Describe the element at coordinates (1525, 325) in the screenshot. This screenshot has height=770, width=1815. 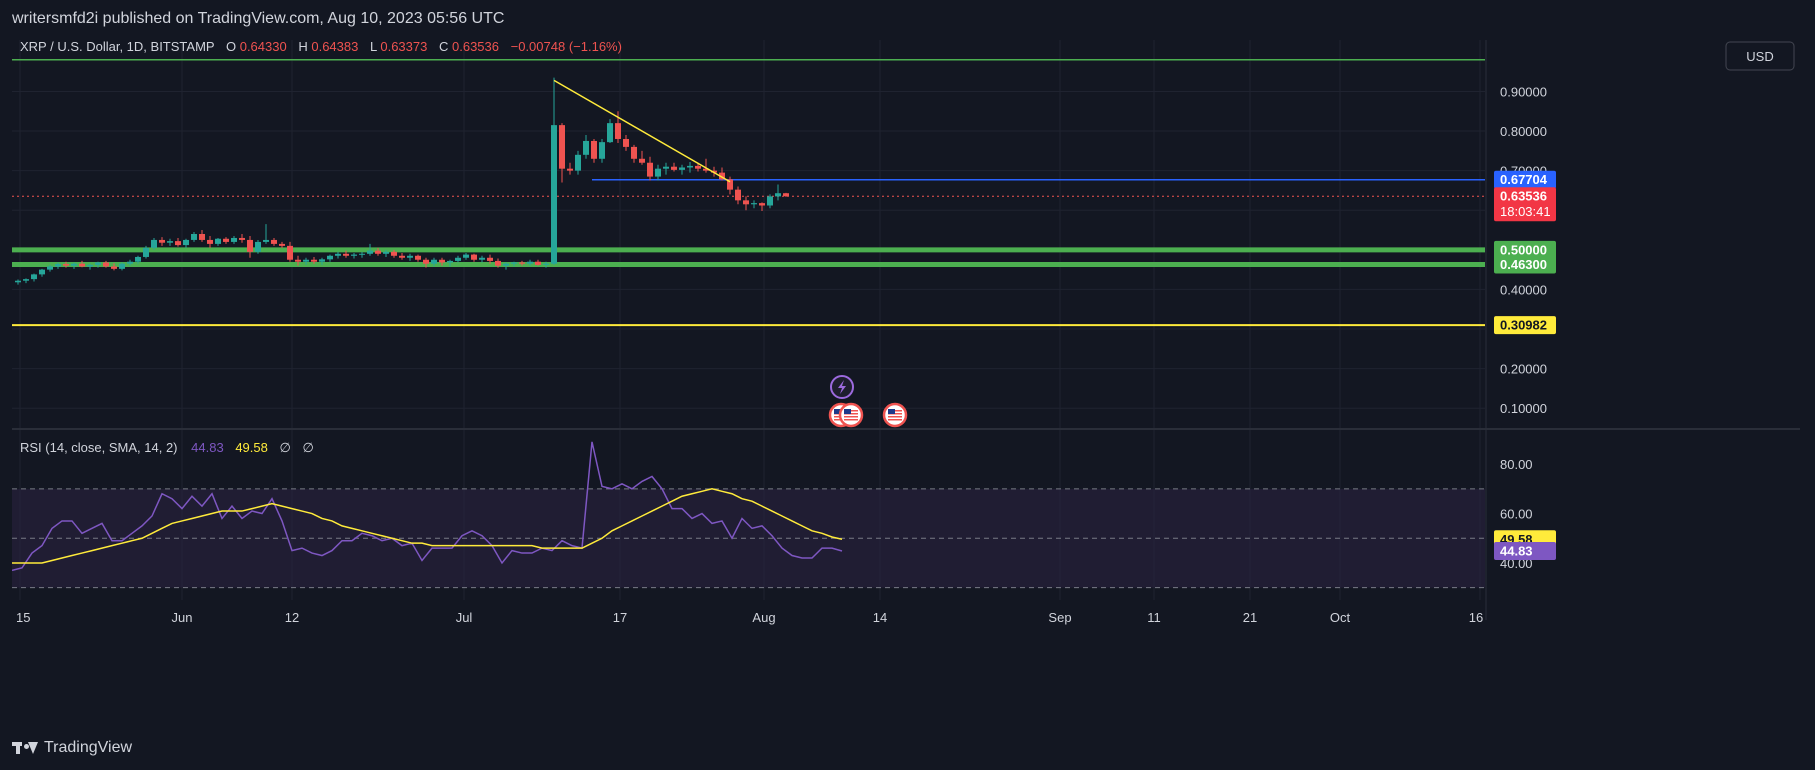
I see `price-badge-yellow` at that location.